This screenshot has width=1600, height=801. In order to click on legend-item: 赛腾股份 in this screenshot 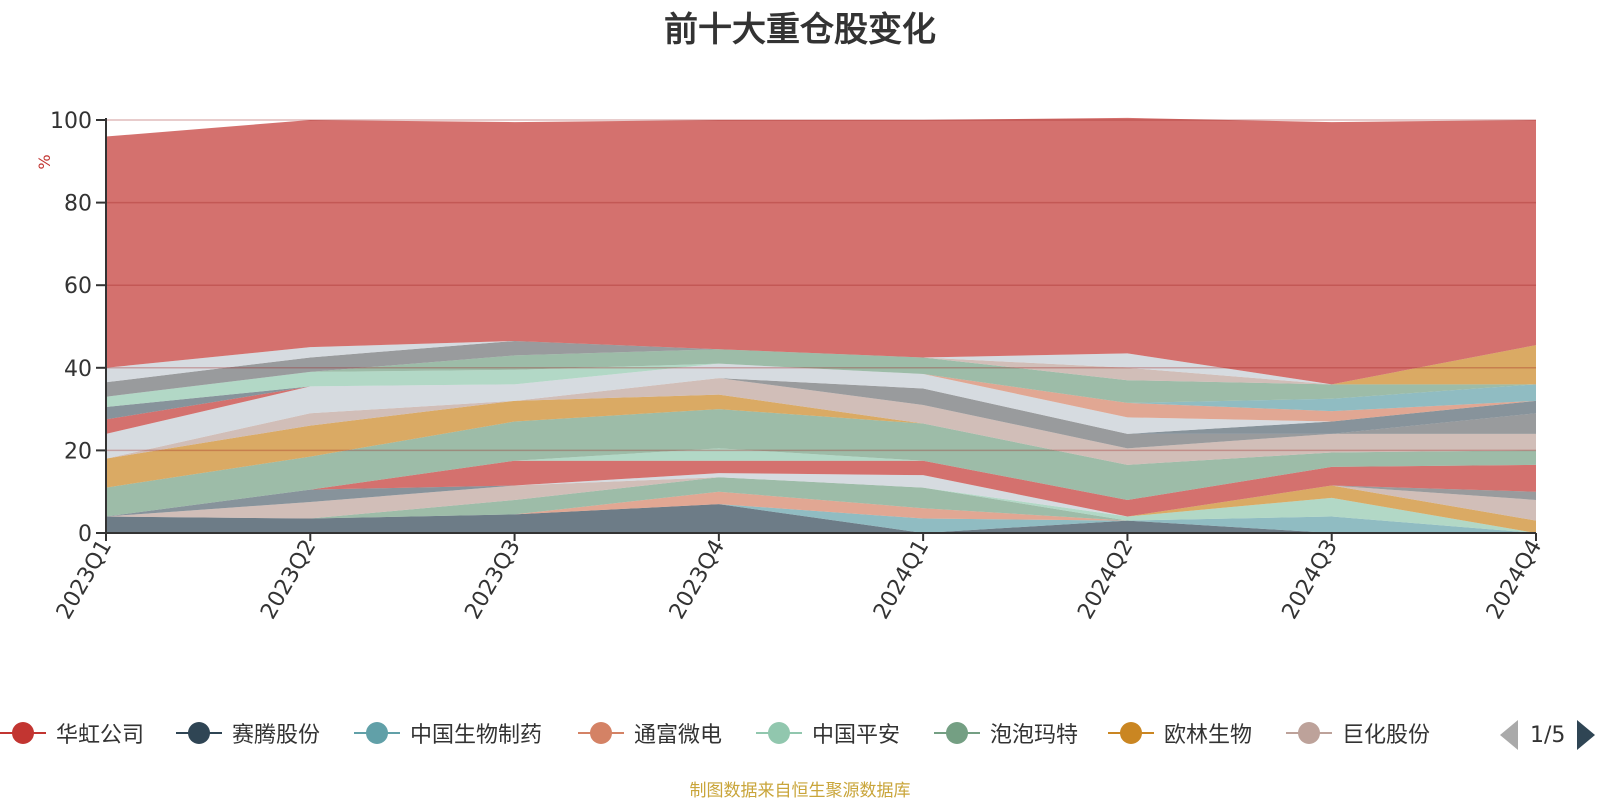, I will do `click(248, 733)`.